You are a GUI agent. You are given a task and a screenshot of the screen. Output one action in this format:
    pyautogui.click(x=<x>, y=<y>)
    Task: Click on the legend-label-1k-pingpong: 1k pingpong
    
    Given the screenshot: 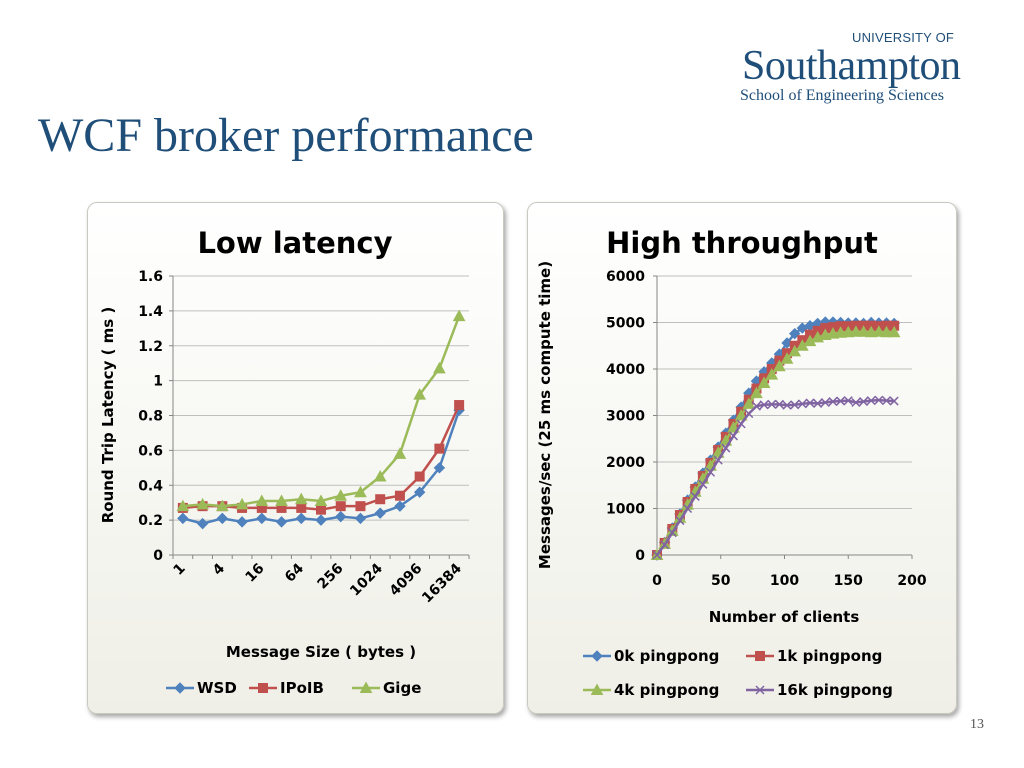 What is the action you would take?
    pyautogui.click(x=829, y=656)
    